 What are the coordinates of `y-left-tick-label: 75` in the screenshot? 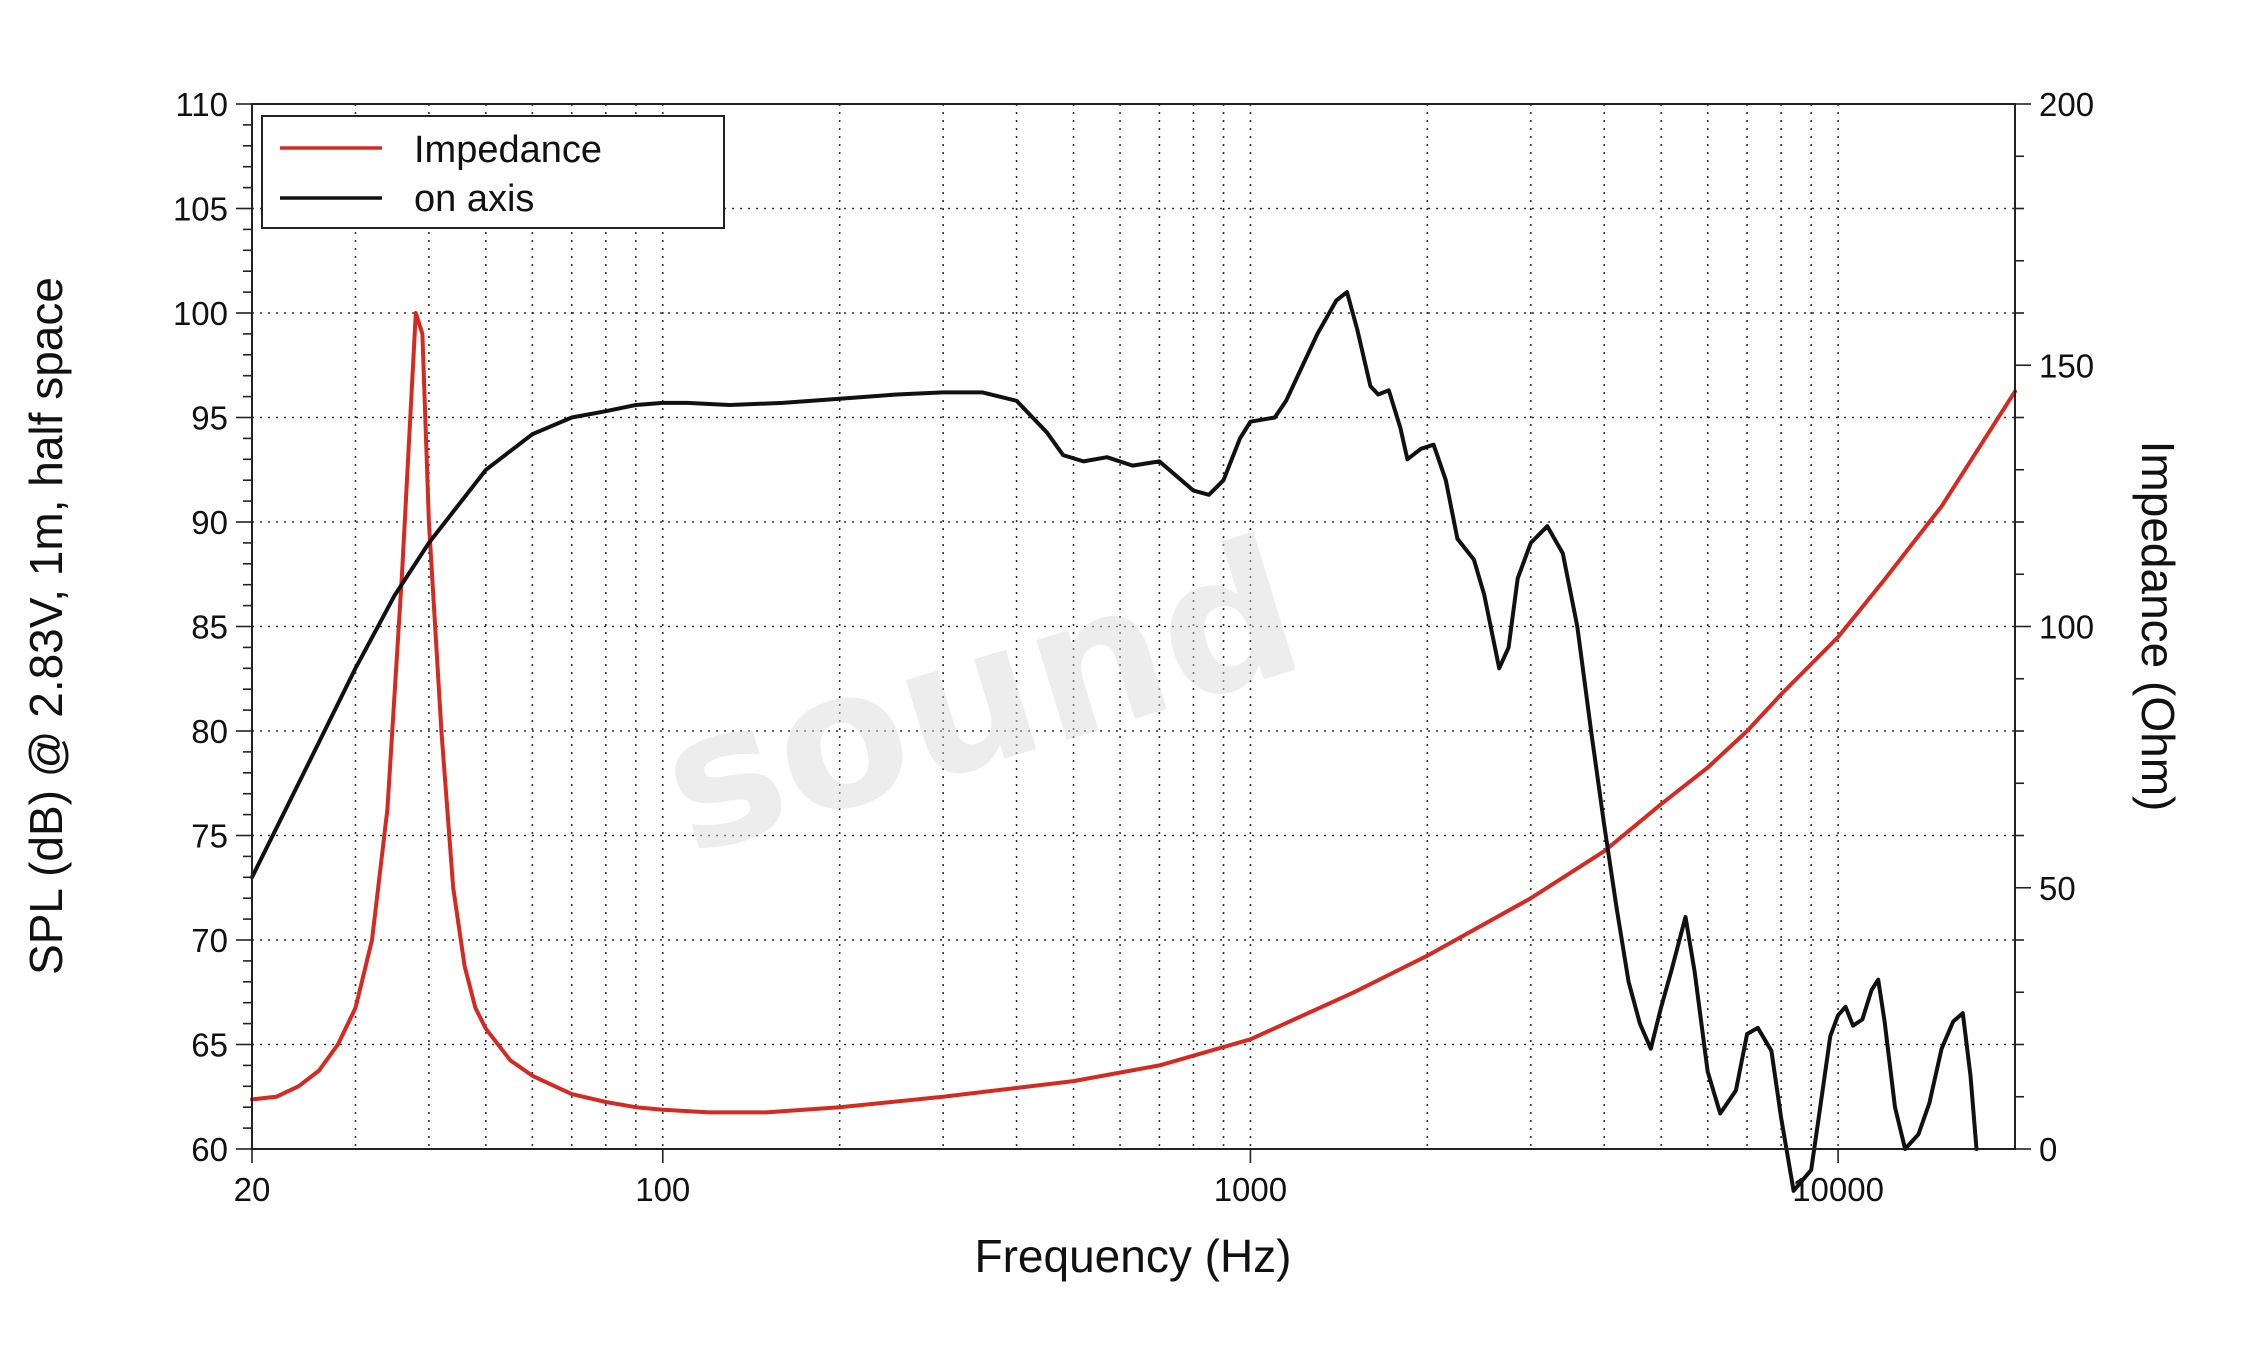 It's located at (209, 836).